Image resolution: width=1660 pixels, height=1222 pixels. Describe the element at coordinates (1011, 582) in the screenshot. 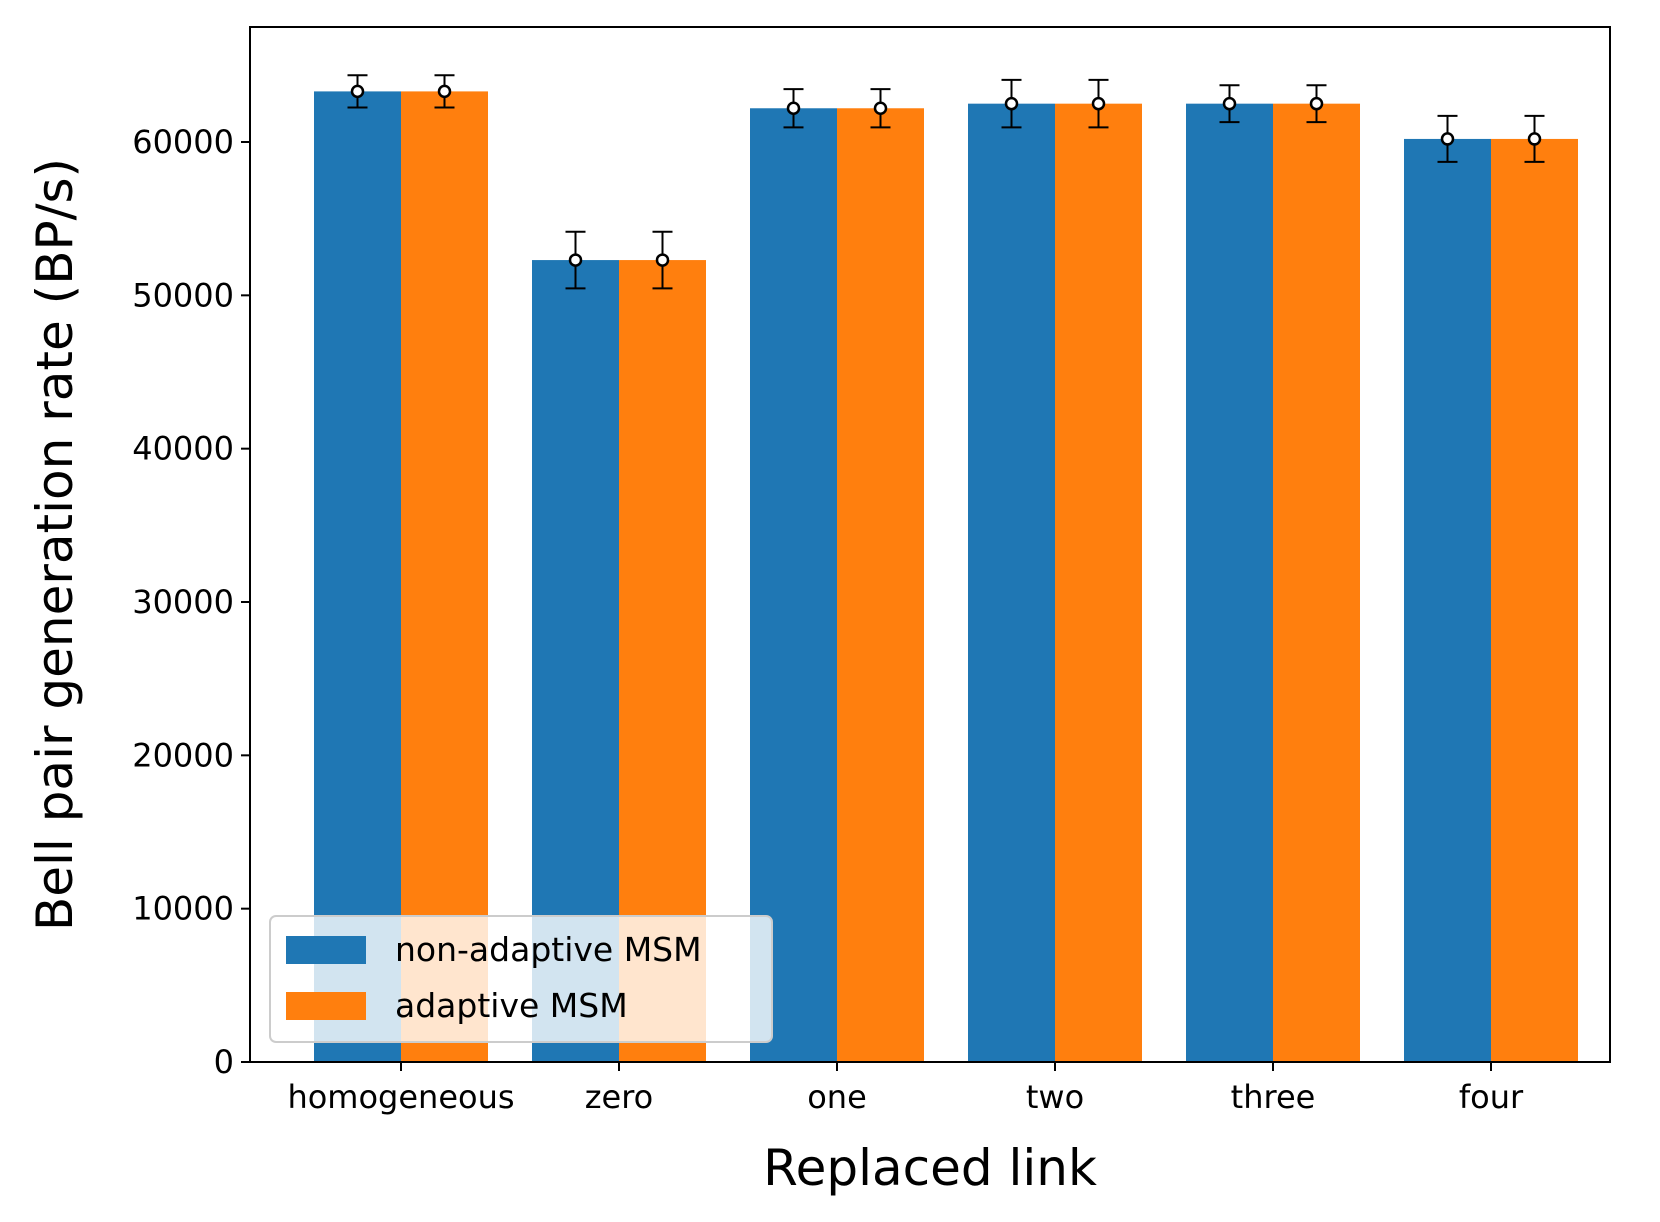

I see `bar-0-two` at that location.